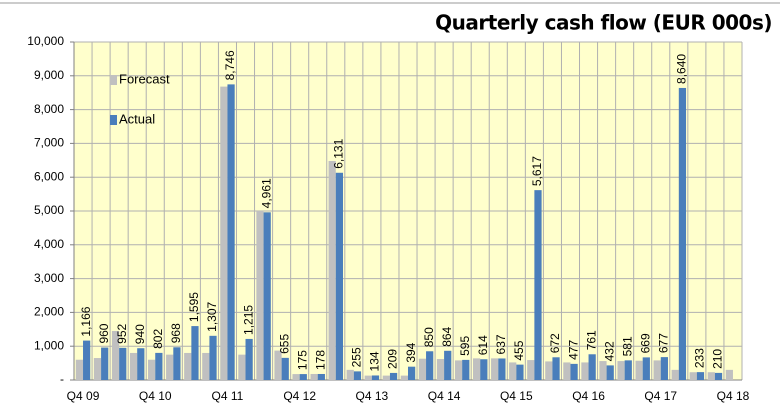 The width and height of the screenshot is (780, 411). Describe the element at coordinates (49, 143) in the screenshot. I see `y-tick-label: 7,000` at that location.